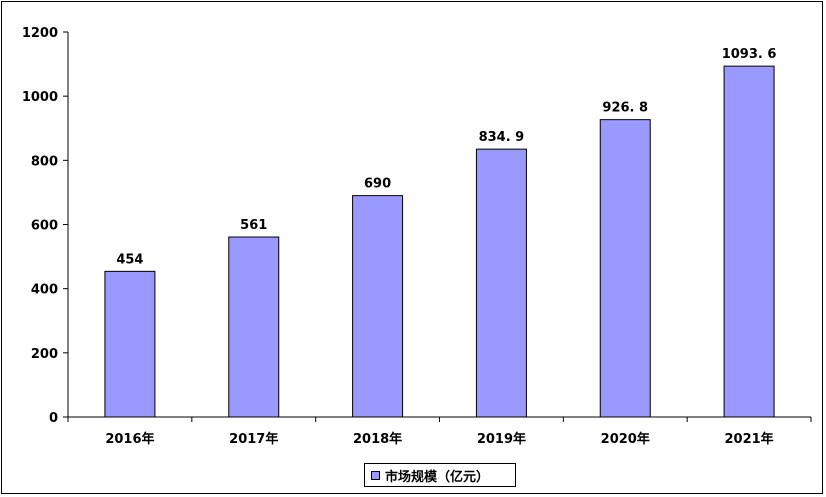 This screenshot has width=826, height=497. I want to click on legend-label: 市场规模（亿元）, so click(437, 477).